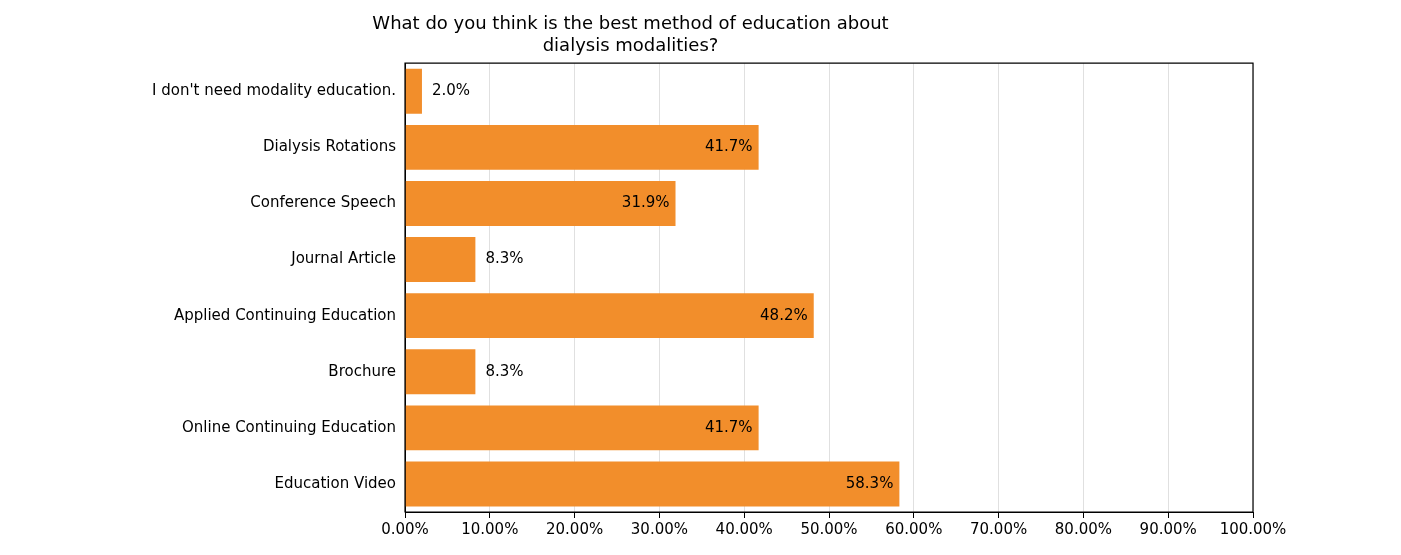 The image size is (1401, 555). I want to click on x-tick-label: 50.00%, so click(829, 528).